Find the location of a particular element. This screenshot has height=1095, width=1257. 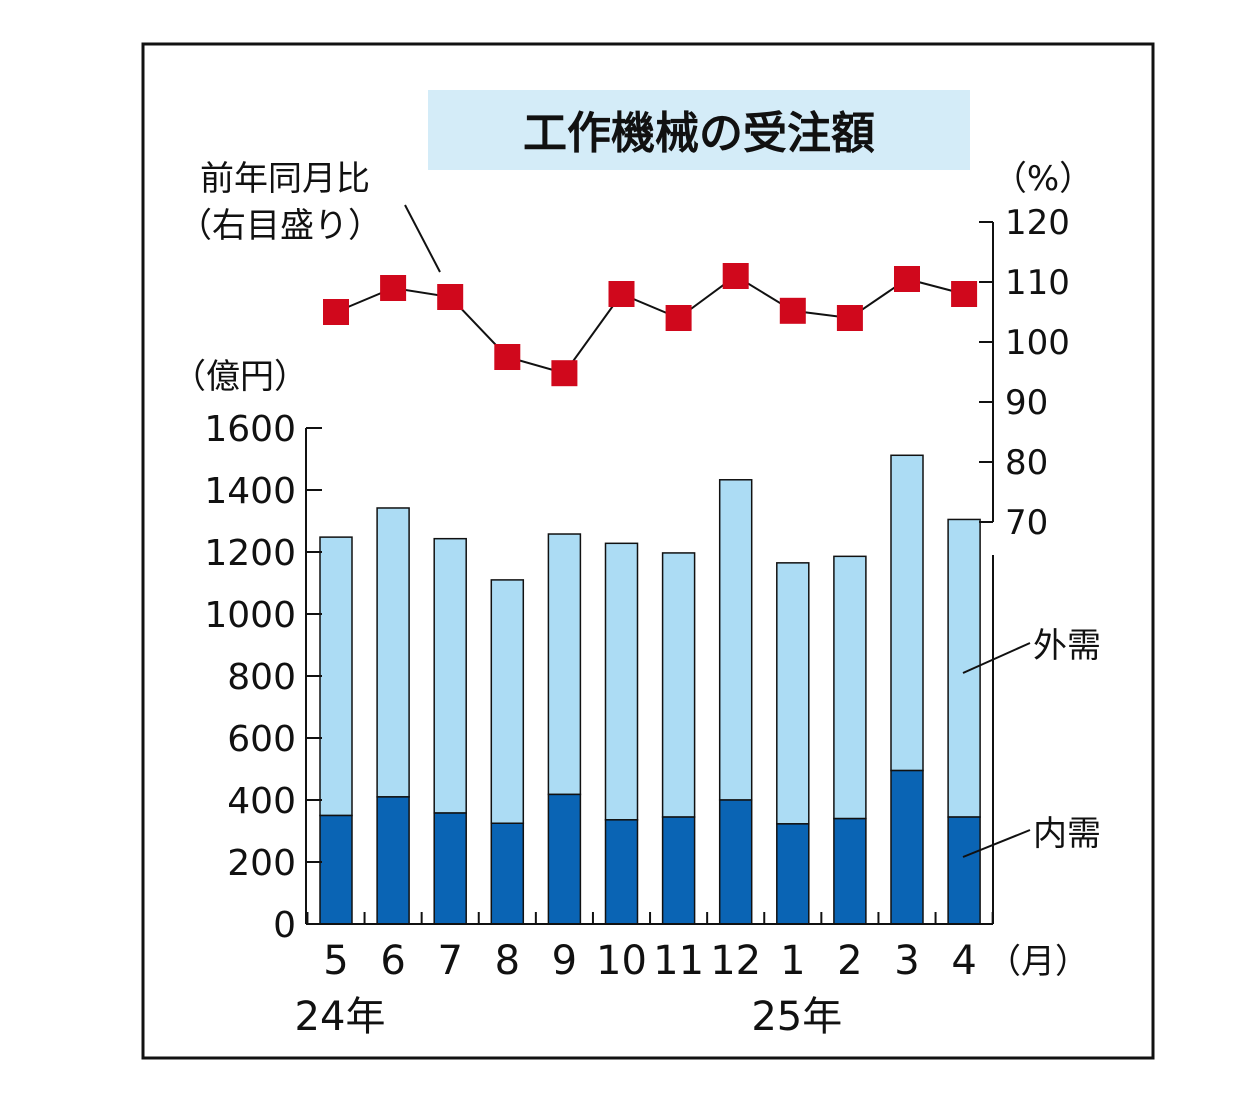

x-axis-tick-label: 12 is located at coordinates (735, 961).